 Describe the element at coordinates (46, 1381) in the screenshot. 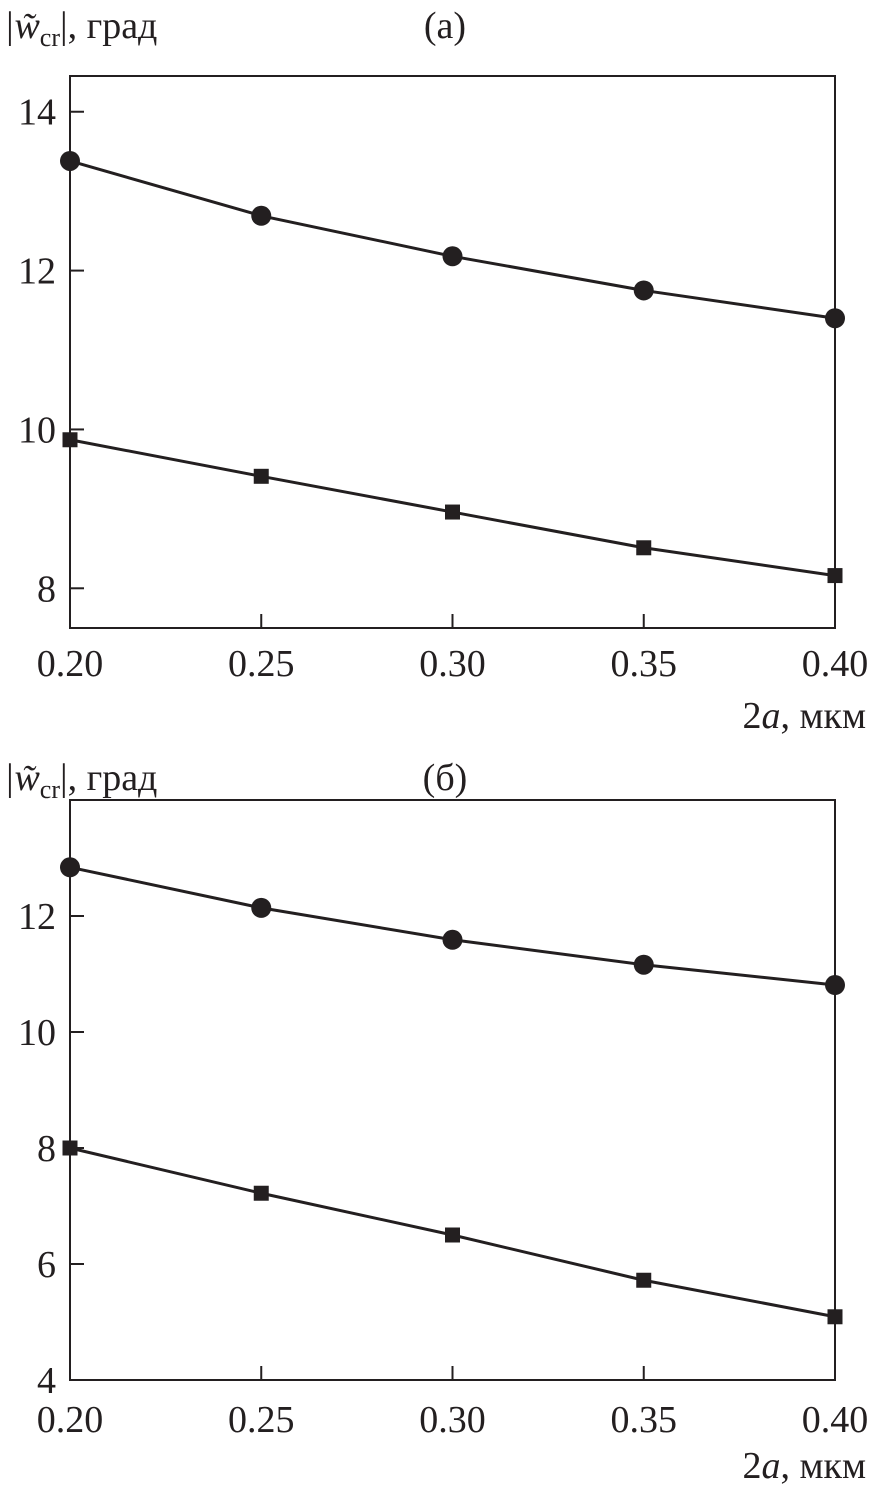

I see `y-tick-label: 4` at that location.